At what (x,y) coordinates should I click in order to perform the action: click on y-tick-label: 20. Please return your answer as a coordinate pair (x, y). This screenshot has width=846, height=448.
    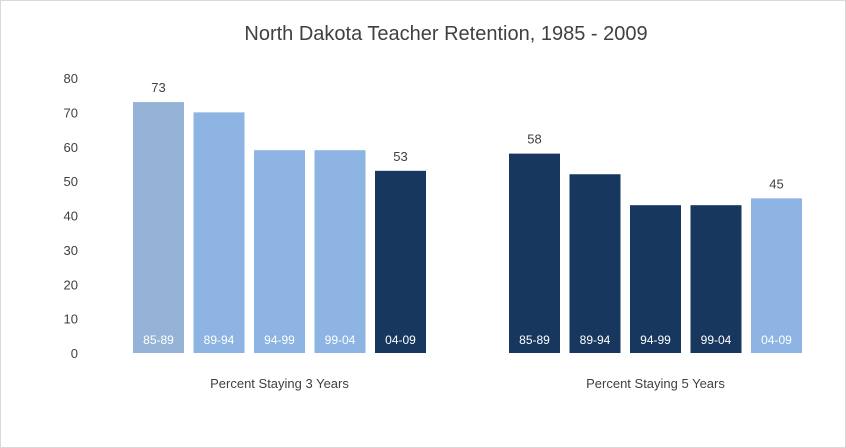
    Looking at the image, I should click on (71, 284).